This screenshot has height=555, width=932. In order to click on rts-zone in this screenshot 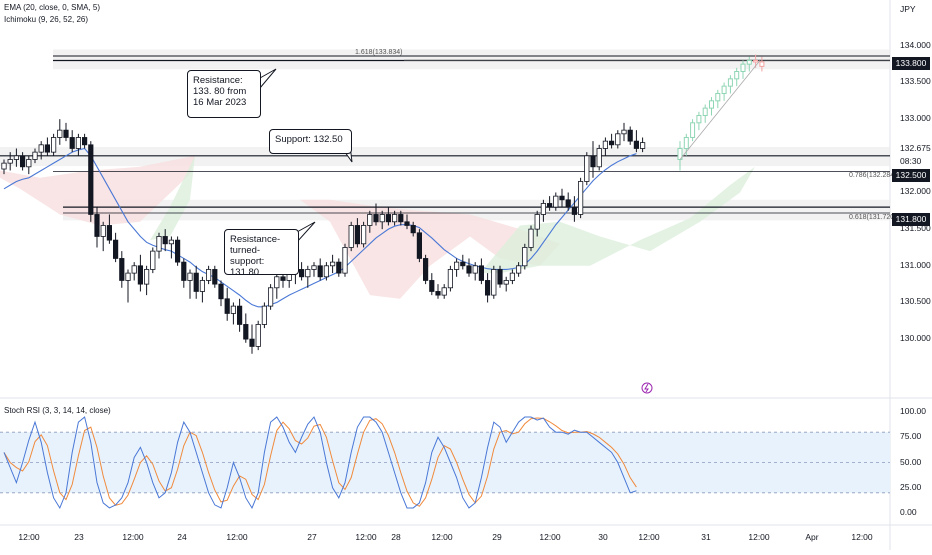, I will do `click(476, 210)`.